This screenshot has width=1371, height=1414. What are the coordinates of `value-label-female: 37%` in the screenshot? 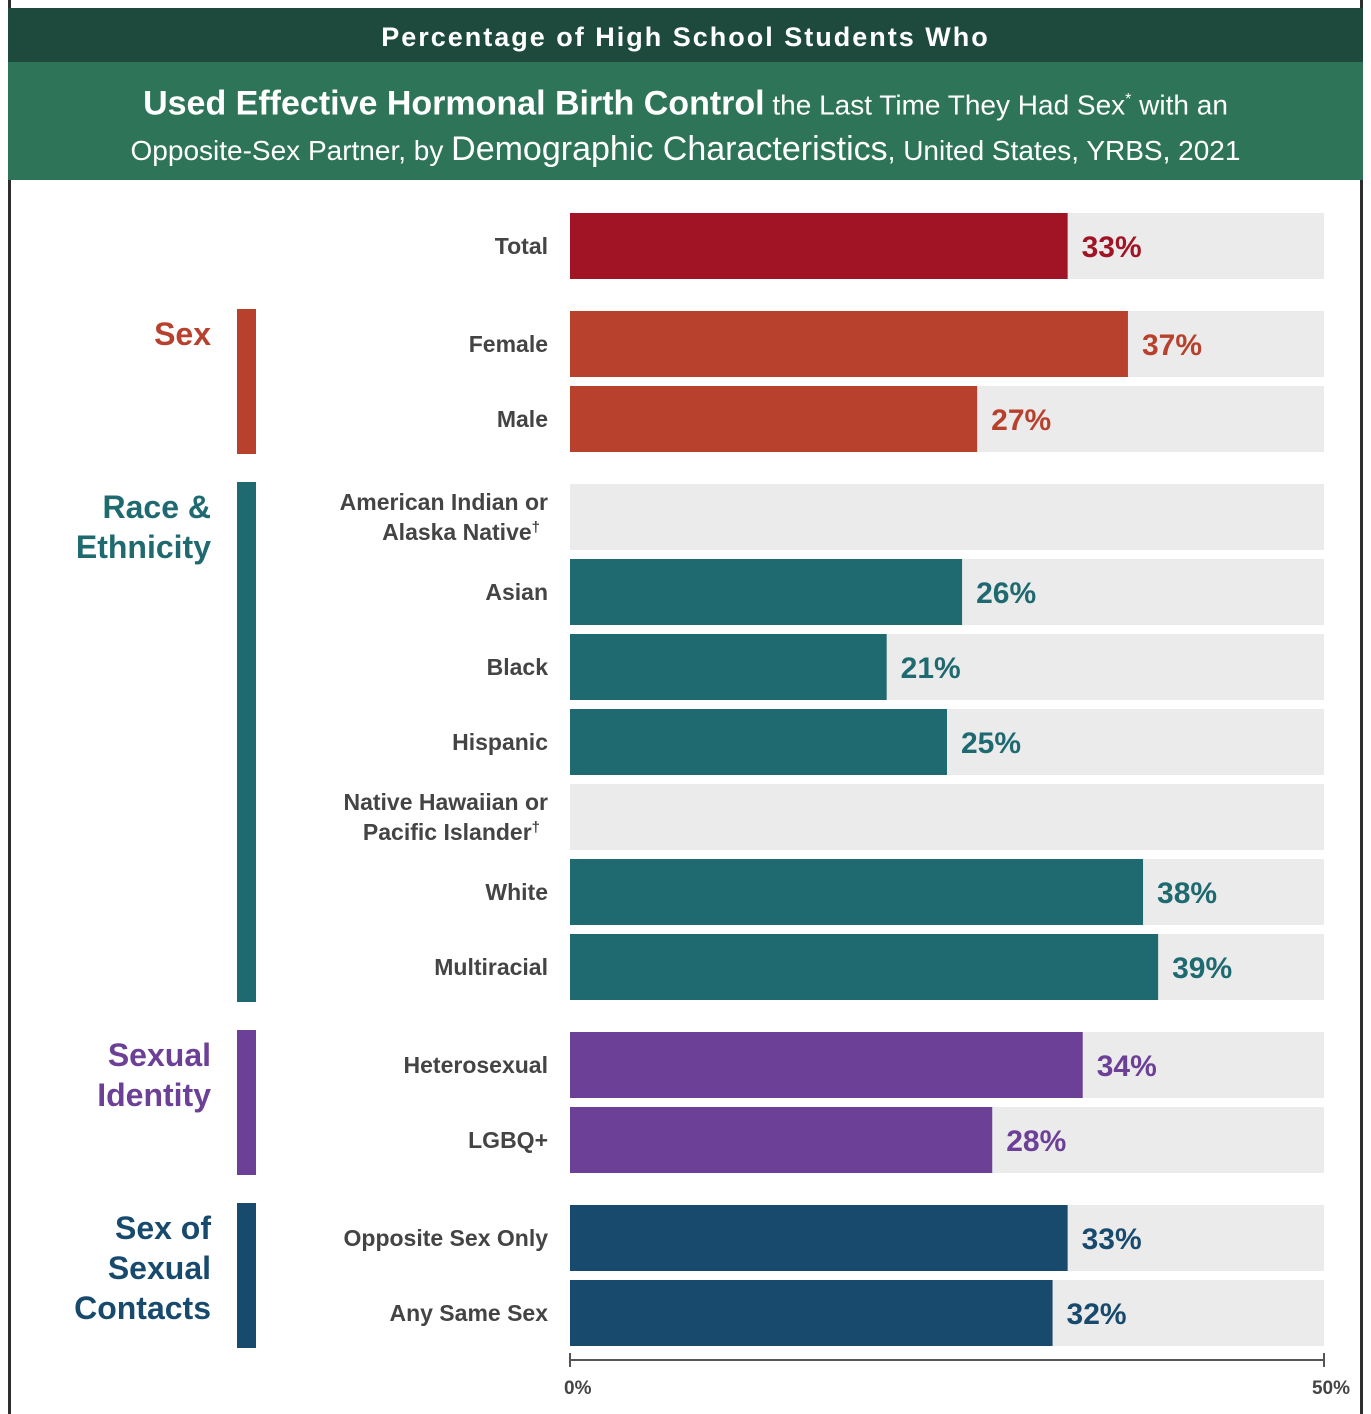 It's located at (1172, 345).